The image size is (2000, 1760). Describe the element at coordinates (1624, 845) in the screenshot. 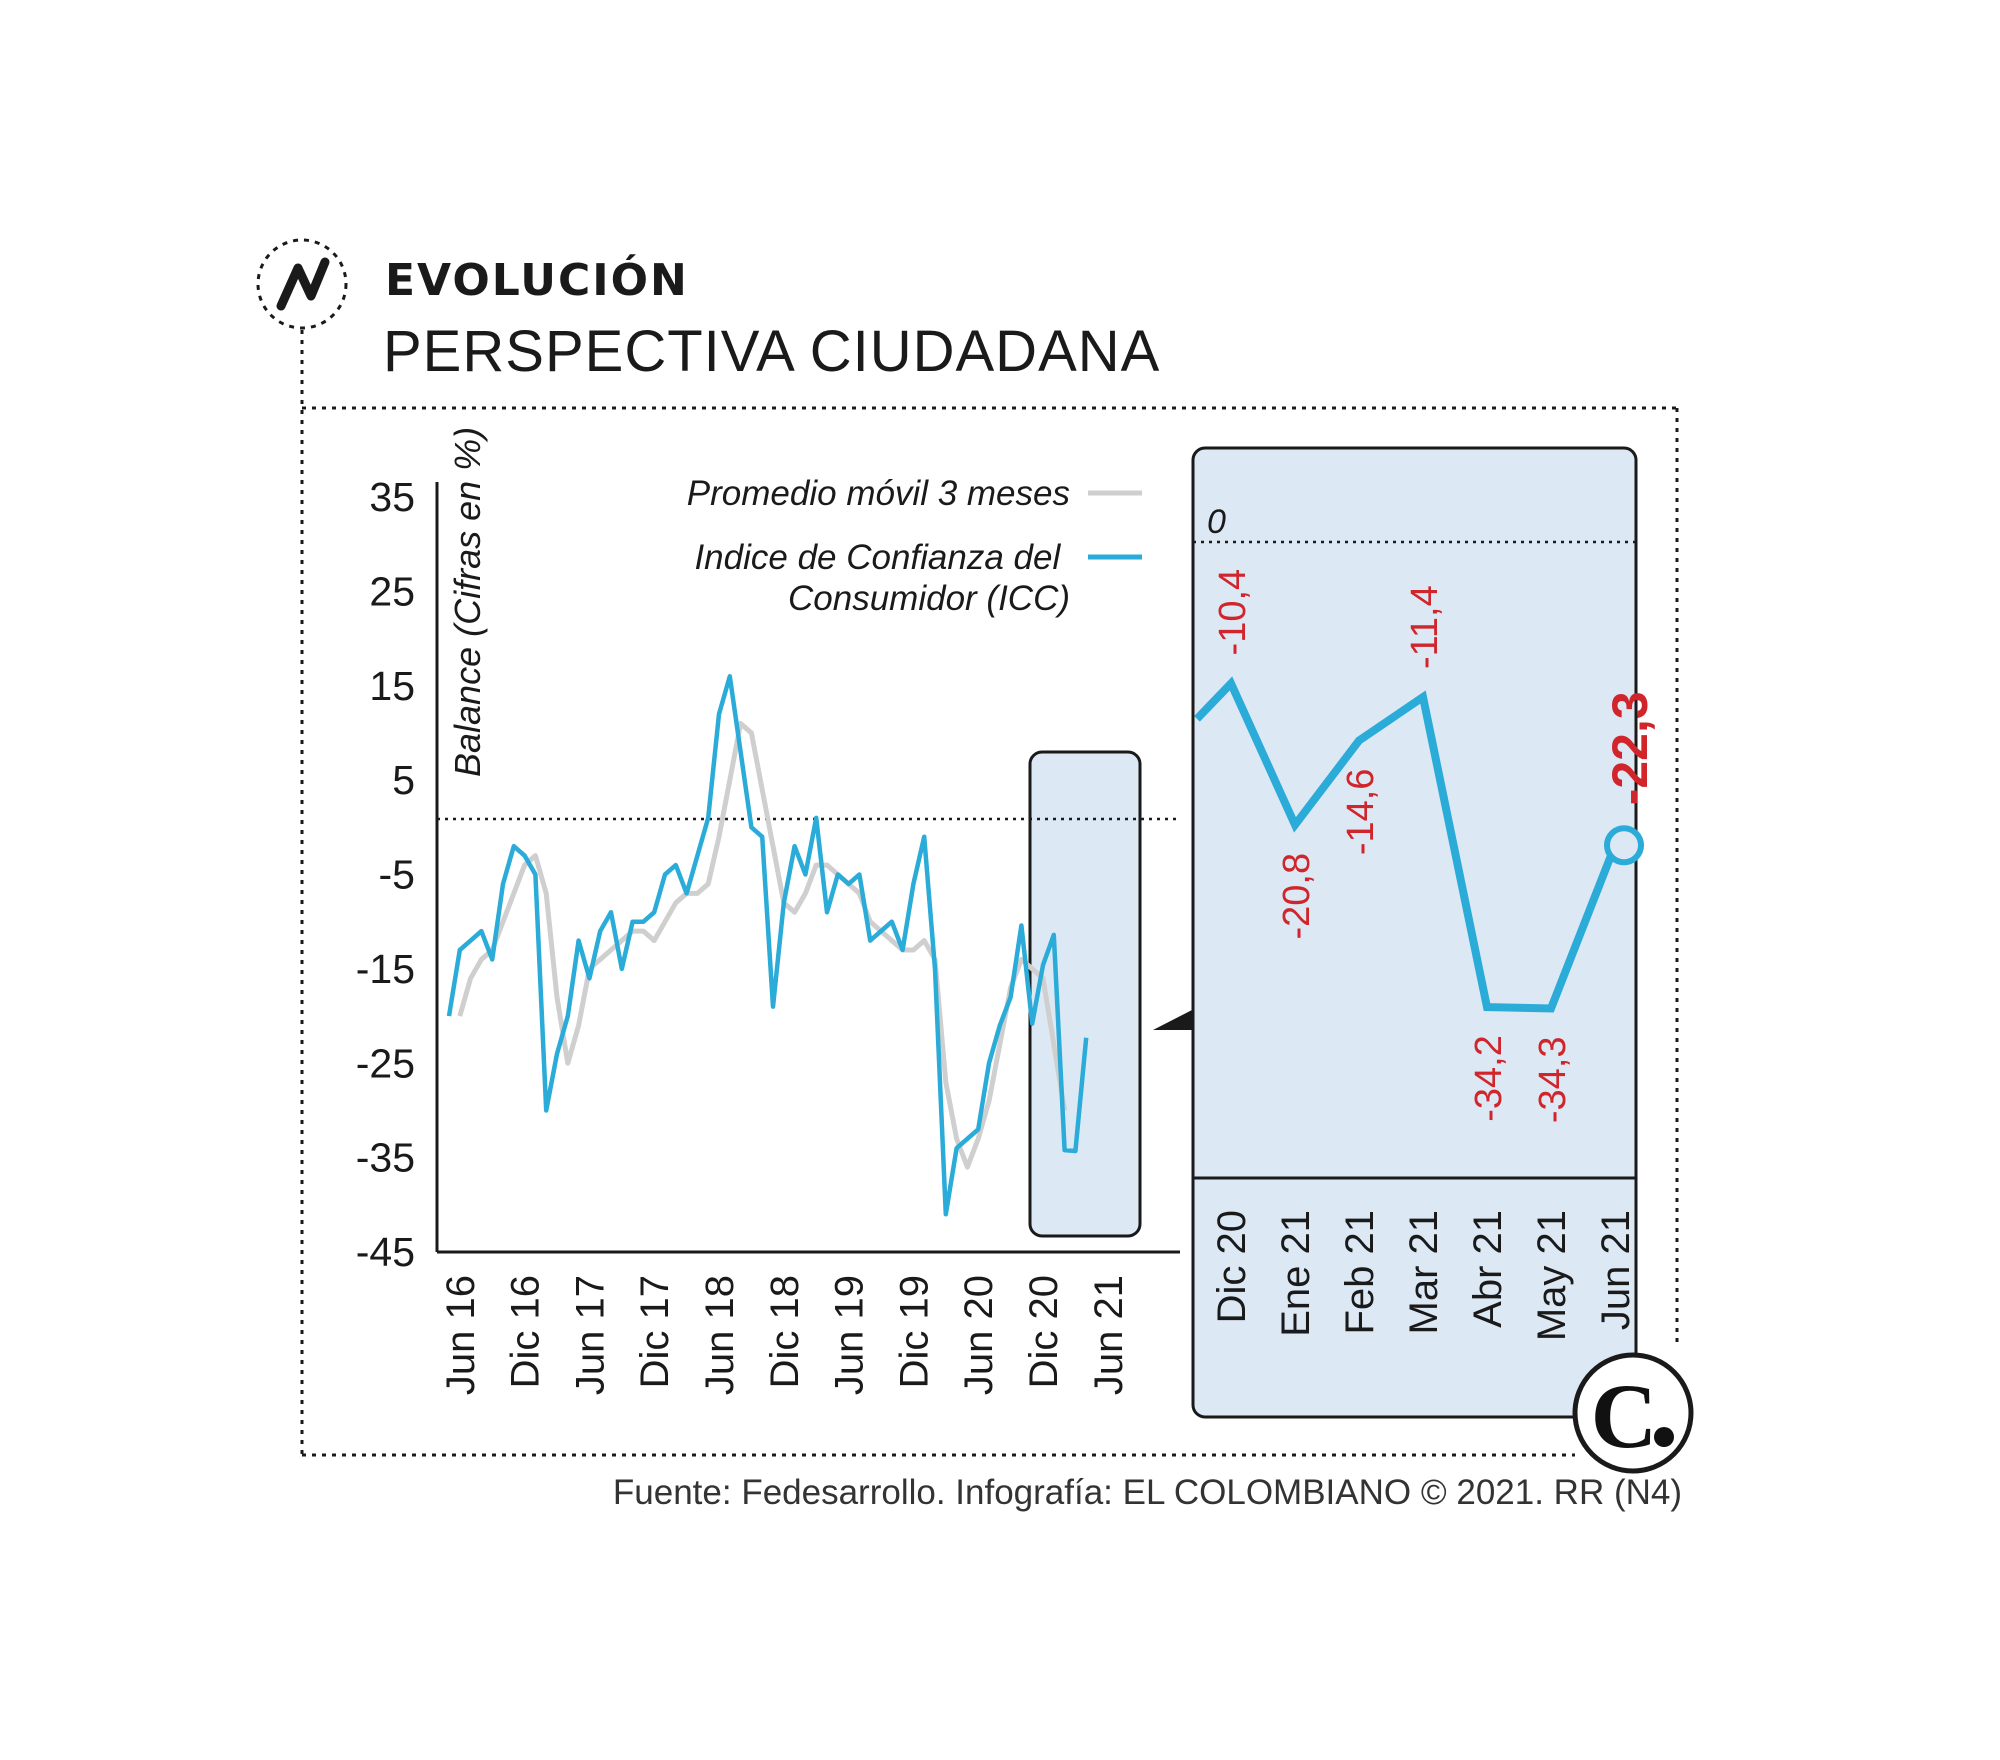

I see `zoom-endpoint-marker` at that location.